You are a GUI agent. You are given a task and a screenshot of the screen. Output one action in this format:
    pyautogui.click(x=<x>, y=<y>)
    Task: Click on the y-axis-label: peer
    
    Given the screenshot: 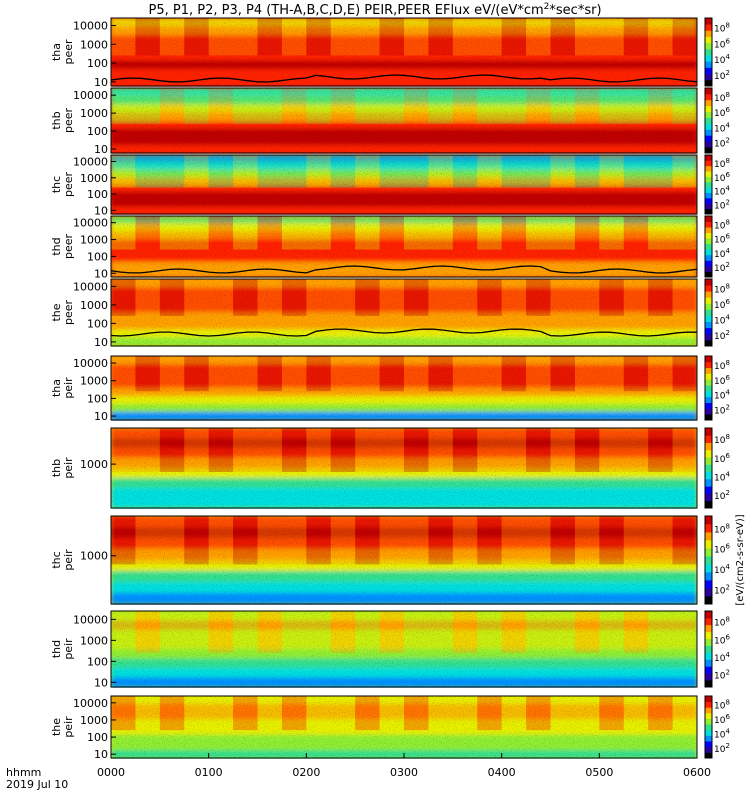 What is the action you would take?
    pyautogui.click(x=68, y=185)
    